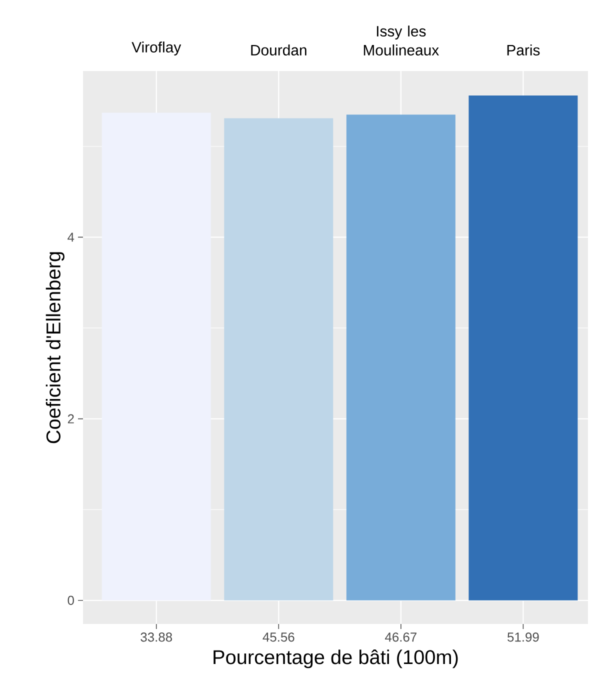 The image size is (590, 696). Describe the element at coordinates (71, 237) in the screenshot. I see `y-tick-label: 4` at that location.